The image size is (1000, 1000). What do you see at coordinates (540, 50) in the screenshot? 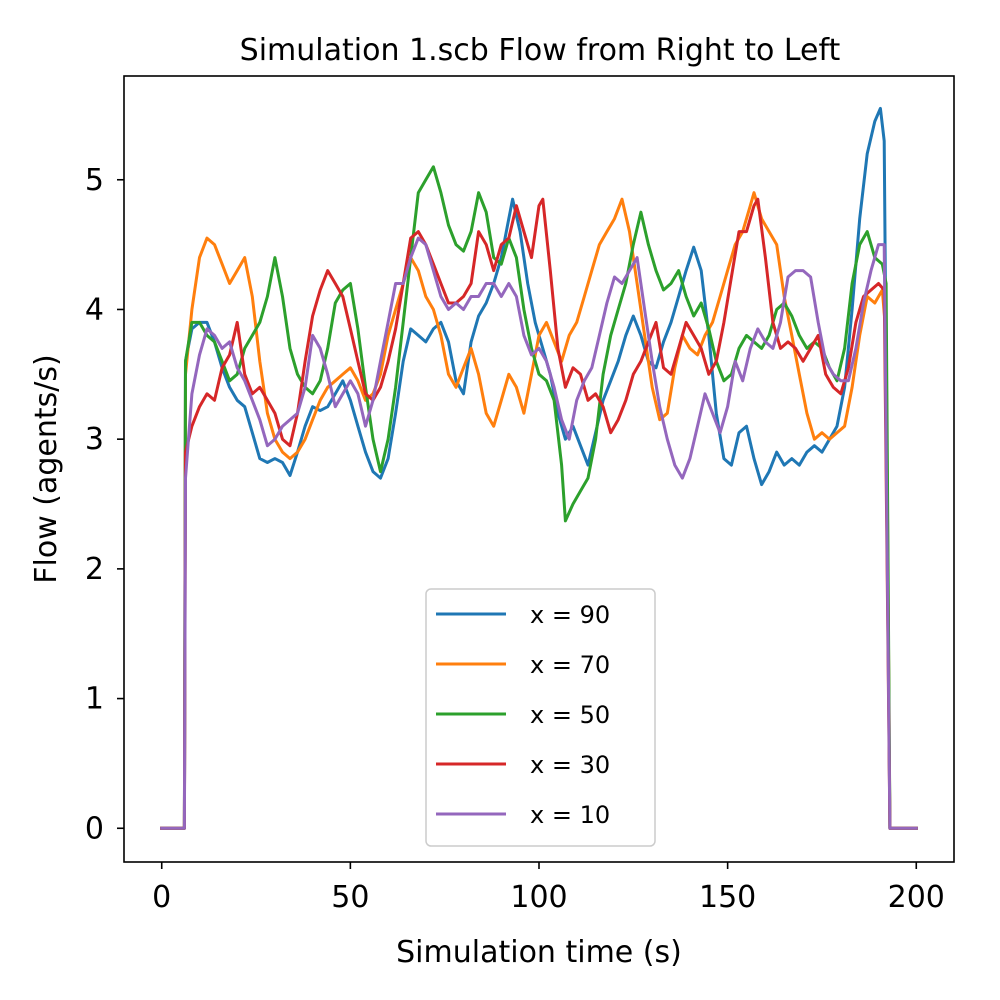
I see `chart-title: Simulation 1.scb Flow from Right to Left` at bounding box center [540, 50].